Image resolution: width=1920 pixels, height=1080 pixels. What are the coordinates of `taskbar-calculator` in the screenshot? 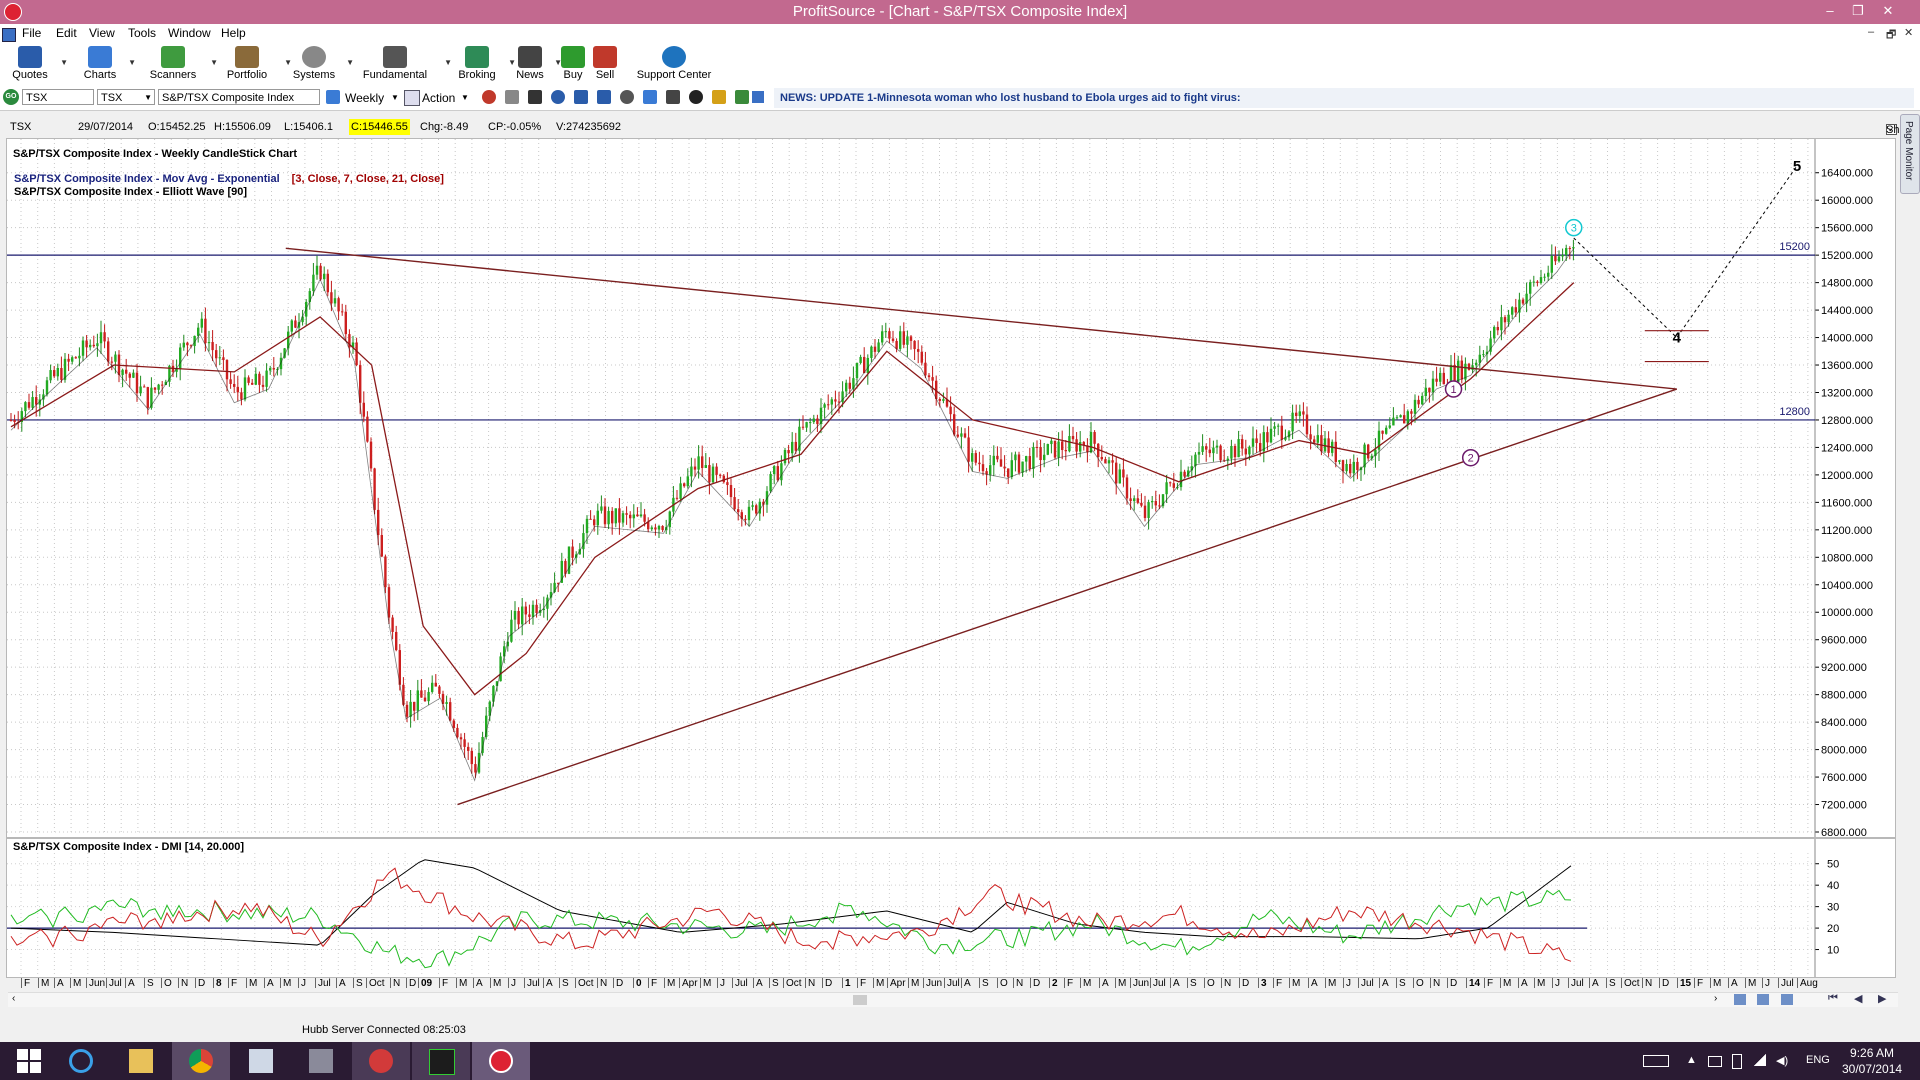 It's located at (261, 1061).